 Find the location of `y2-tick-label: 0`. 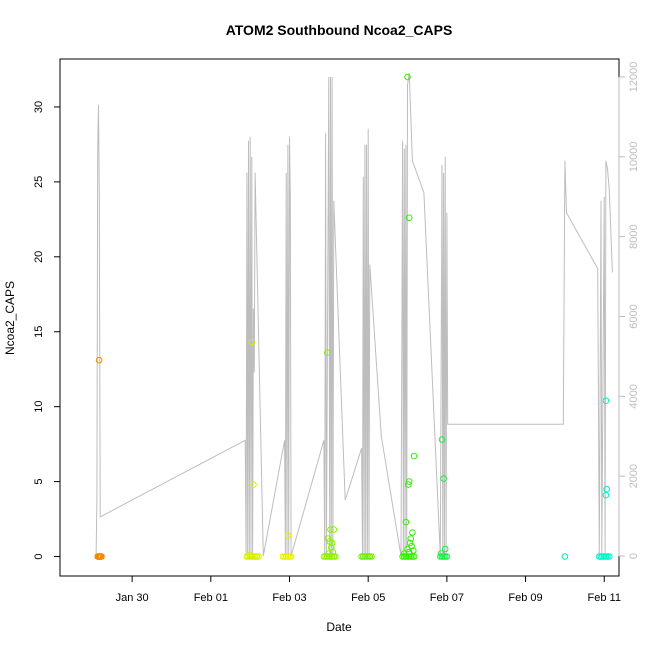

y2-tick-label: 0 is located at coordinates (634, 556).